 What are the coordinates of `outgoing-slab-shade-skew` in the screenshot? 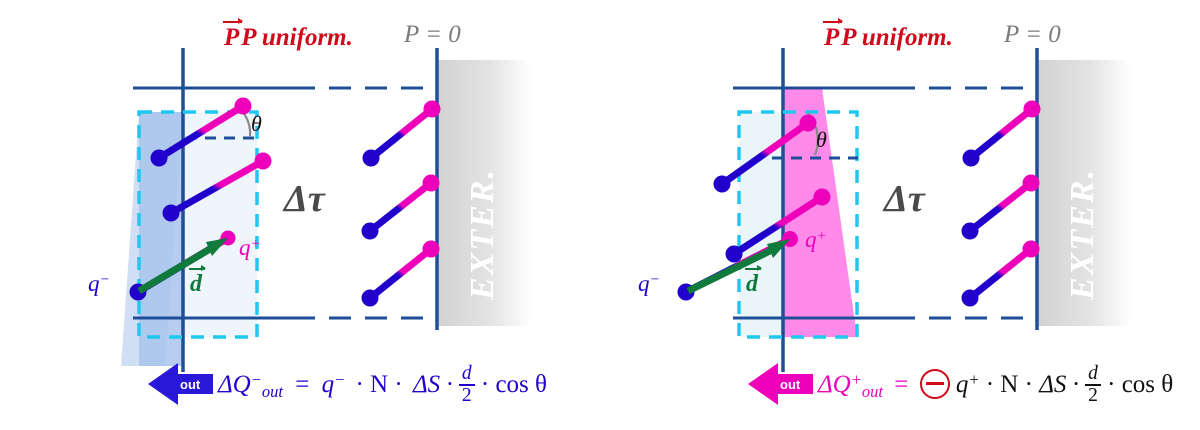 It's located at (152, 239).